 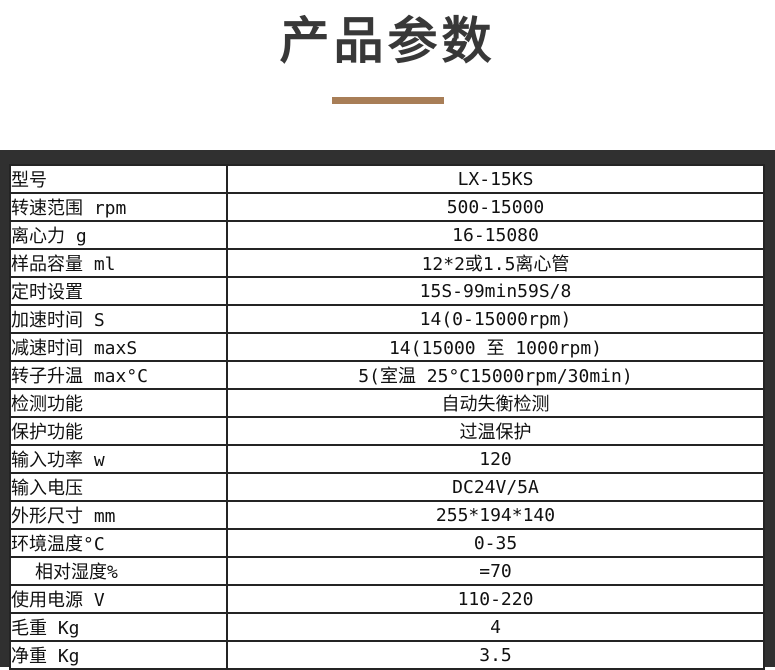 I want to click on spec-row: 加速时间 S 14(0-15000rpm), so click(x=387, y=319).